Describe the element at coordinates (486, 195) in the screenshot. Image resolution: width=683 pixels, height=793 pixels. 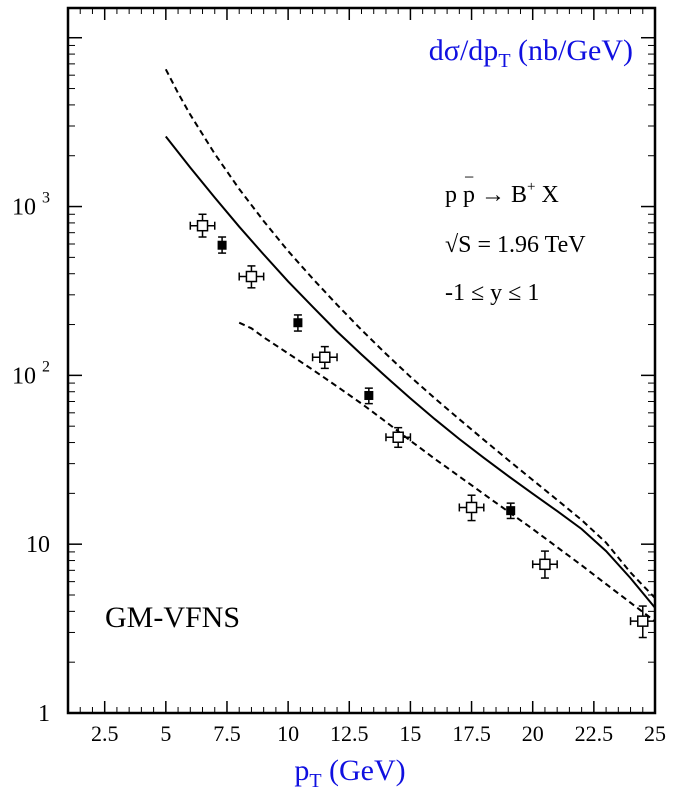
I see `process-text: p p → B` at that location.